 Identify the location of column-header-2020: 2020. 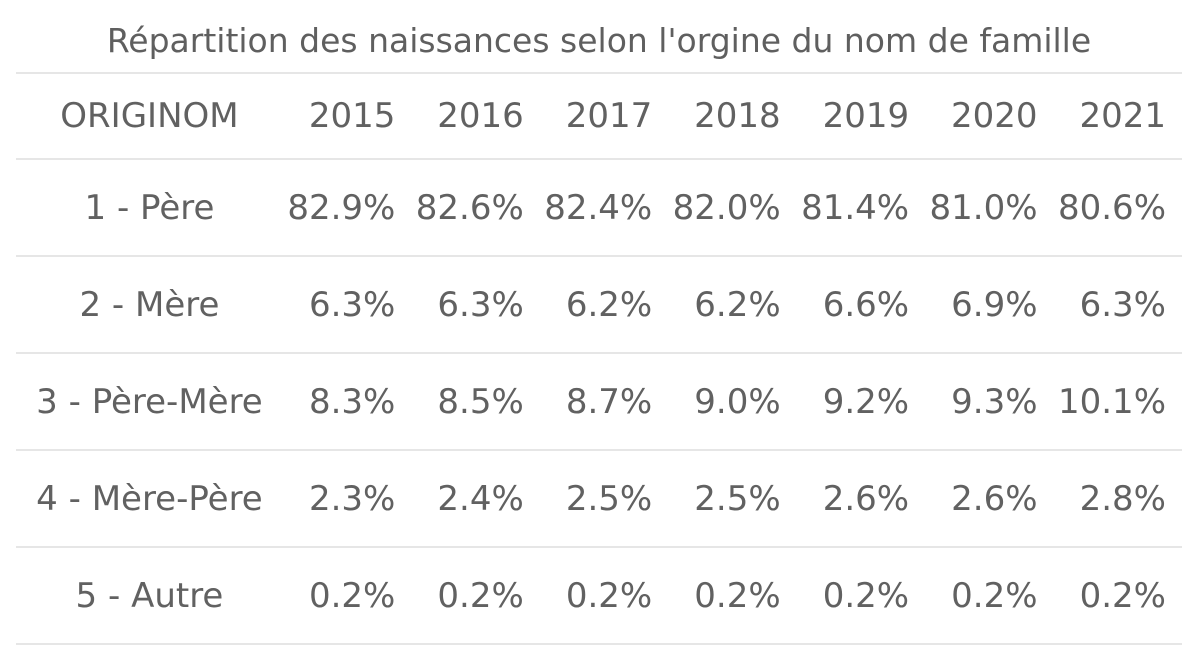
(989, 117).